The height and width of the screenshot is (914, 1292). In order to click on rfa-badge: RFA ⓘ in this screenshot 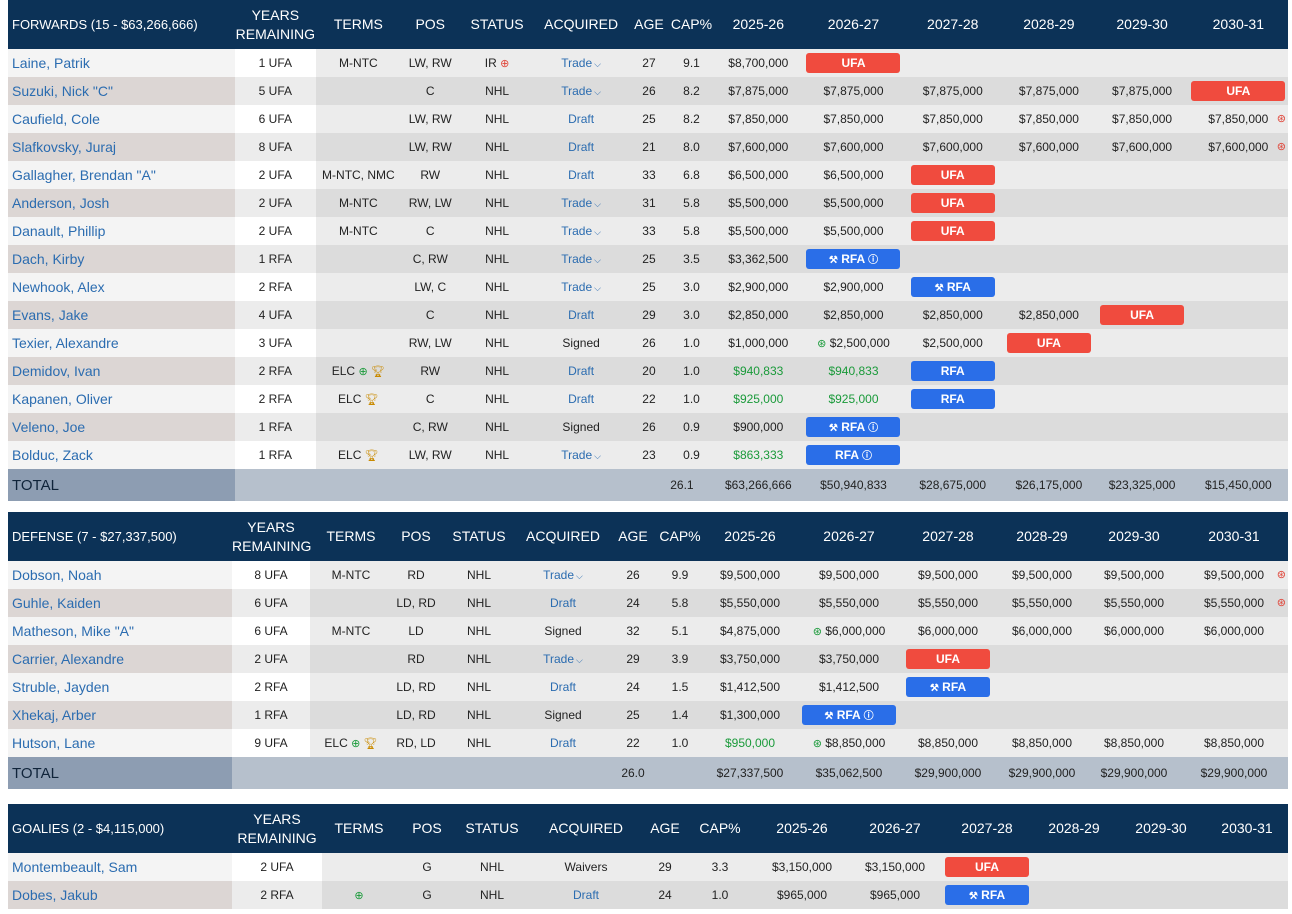, I will do `click(853, 455)`.